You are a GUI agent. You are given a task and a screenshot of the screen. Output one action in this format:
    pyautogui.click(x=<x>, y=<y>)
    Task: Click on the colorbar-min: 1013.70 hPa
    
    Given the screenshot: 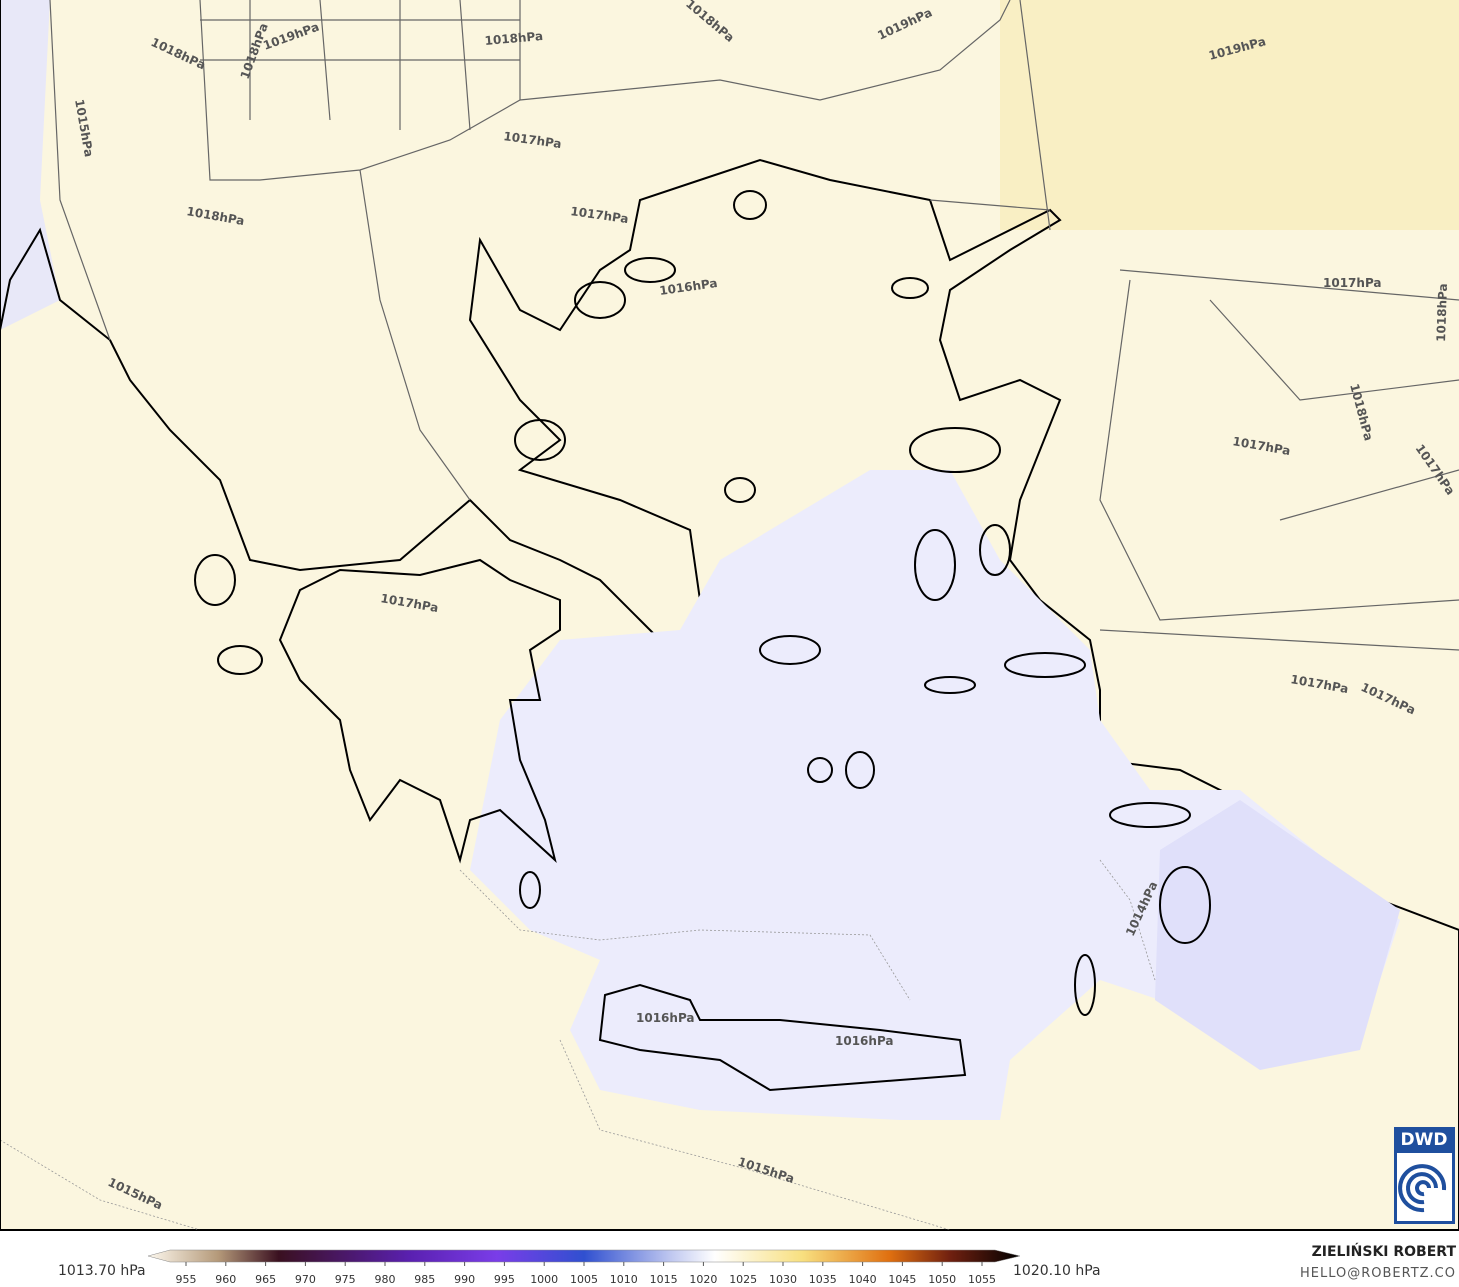 What is the action you would take?
    pyautogui.click(x=102, y=1271)
    